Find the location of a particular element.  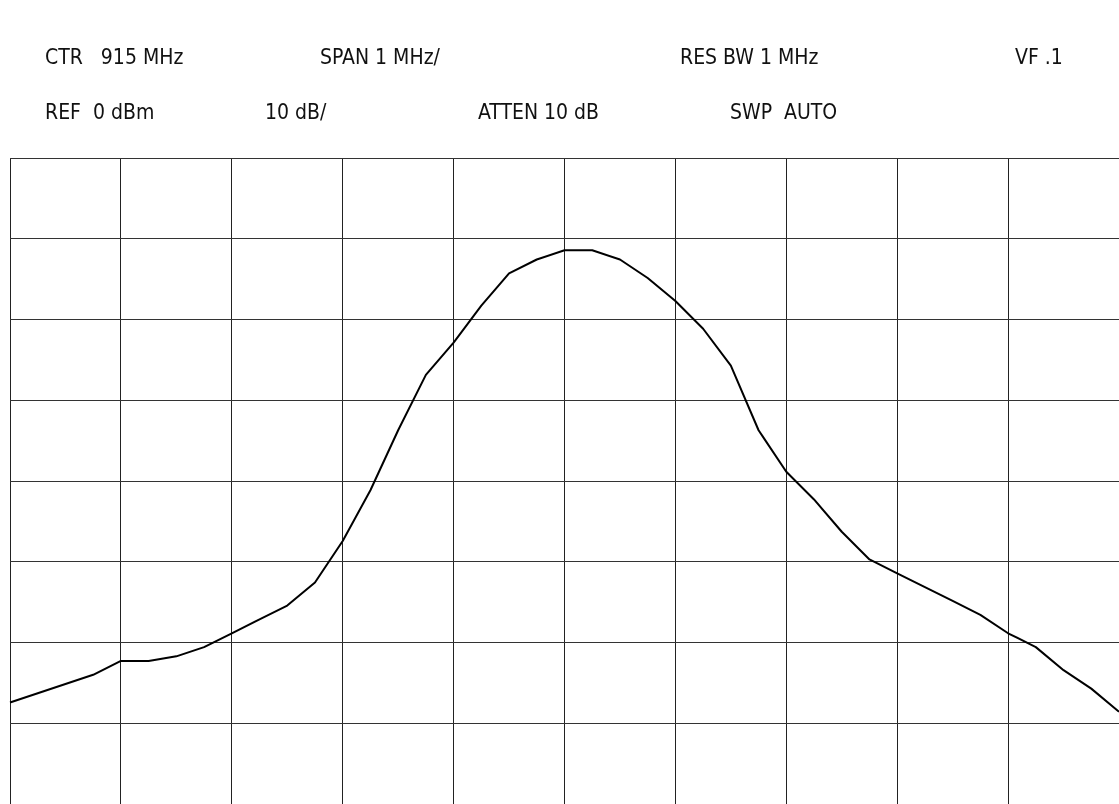

text: VF .1 is located at coordinates (1039, 57).